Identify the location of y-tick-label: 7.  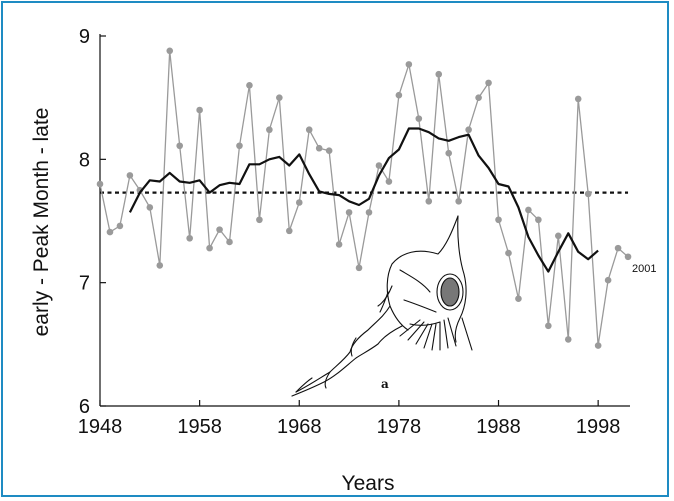
(84, 284).